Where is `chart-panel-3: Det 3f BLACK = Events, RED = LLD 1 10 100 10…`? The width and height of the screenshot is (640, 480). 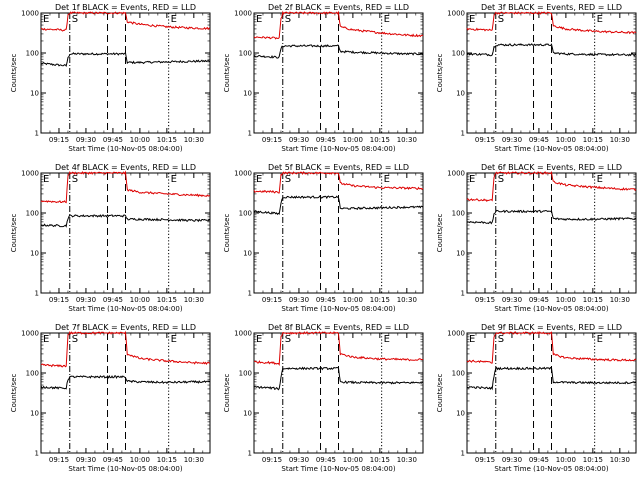
chart-panel-3: Det 3f BLACK = Events, RED = LLD 1 10 100 10… is located at coordinates (536, 78).